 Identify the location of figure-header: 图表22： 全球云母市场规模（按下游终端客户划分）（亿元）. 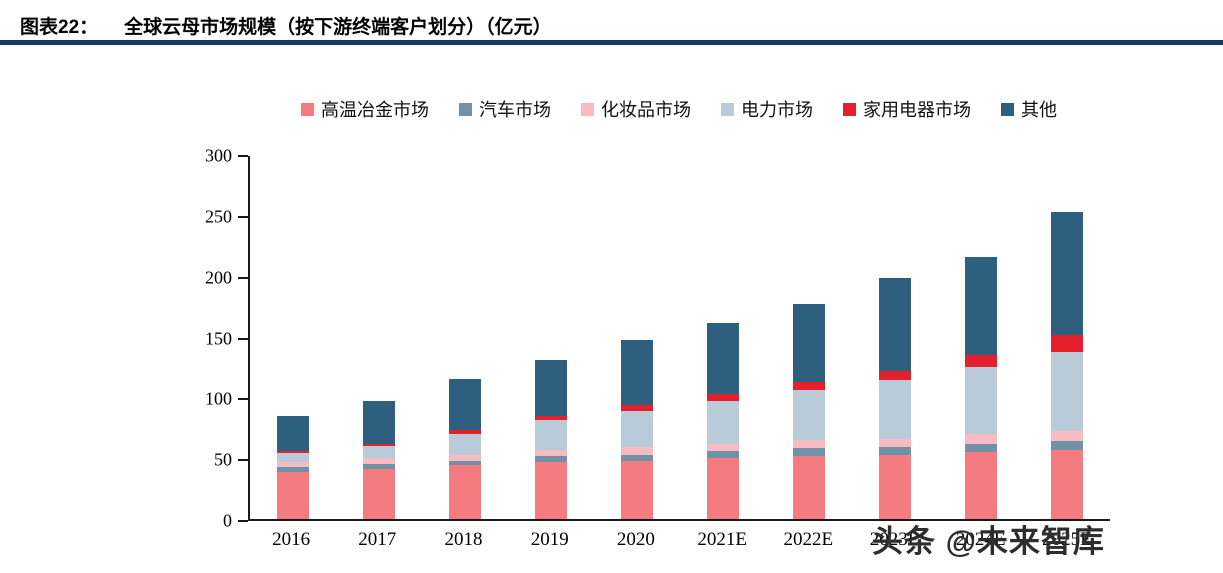
(286, 25).